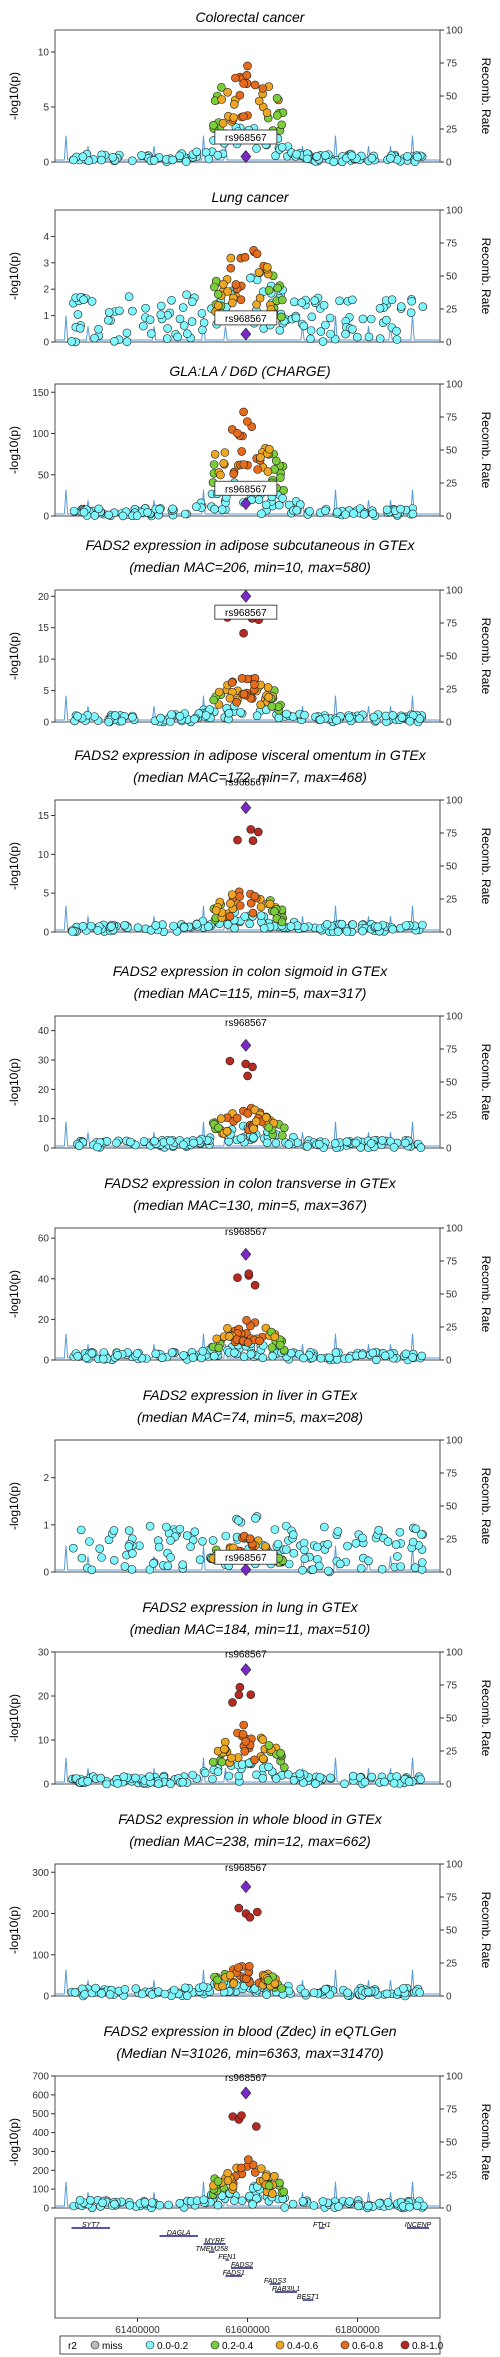  What do you see at coordinates (250, 1819) in the screenshot?
I see `panel-title: FADS2 expression in whole blood in GTEx` at bounding box center [250, 1819].